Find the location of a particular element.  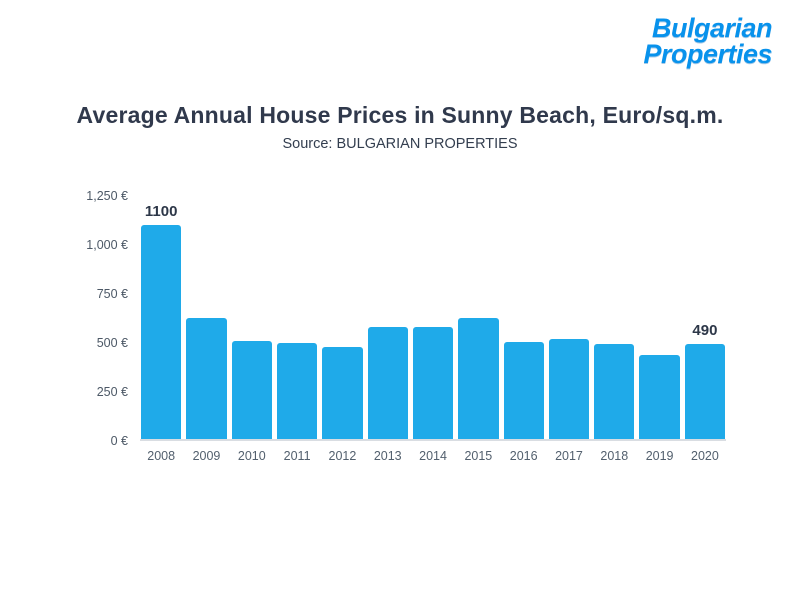

bar-2008 is located at coordinates (161, 332).